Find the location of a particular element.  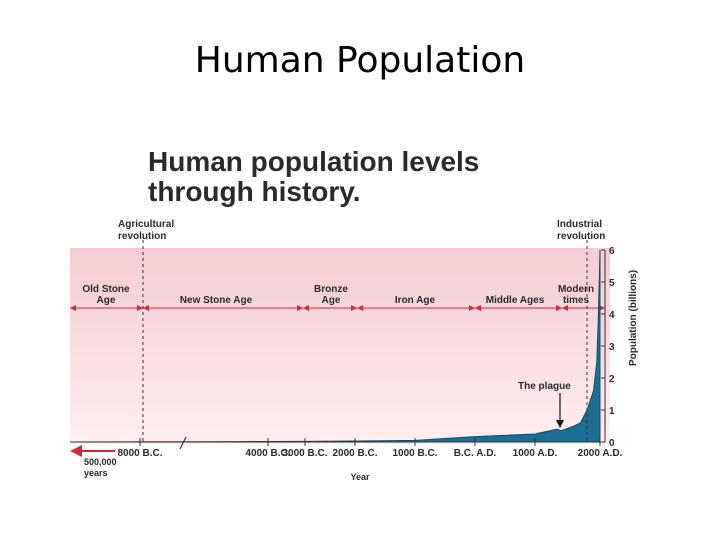

period-label: Old Stone is located at coordinates (106, 289).